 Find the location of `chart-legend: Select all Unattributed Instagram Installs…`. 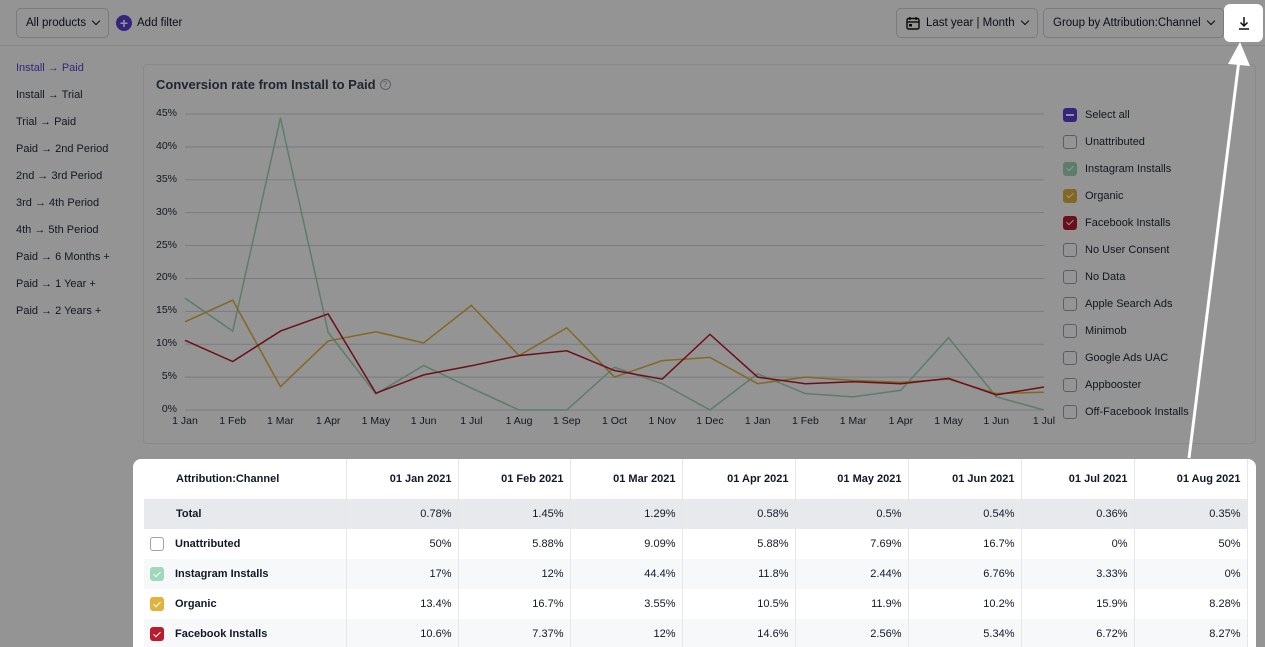

chart-legend: Select all Unattributed Instagram Installs… is located at coordinates (1126, 263).